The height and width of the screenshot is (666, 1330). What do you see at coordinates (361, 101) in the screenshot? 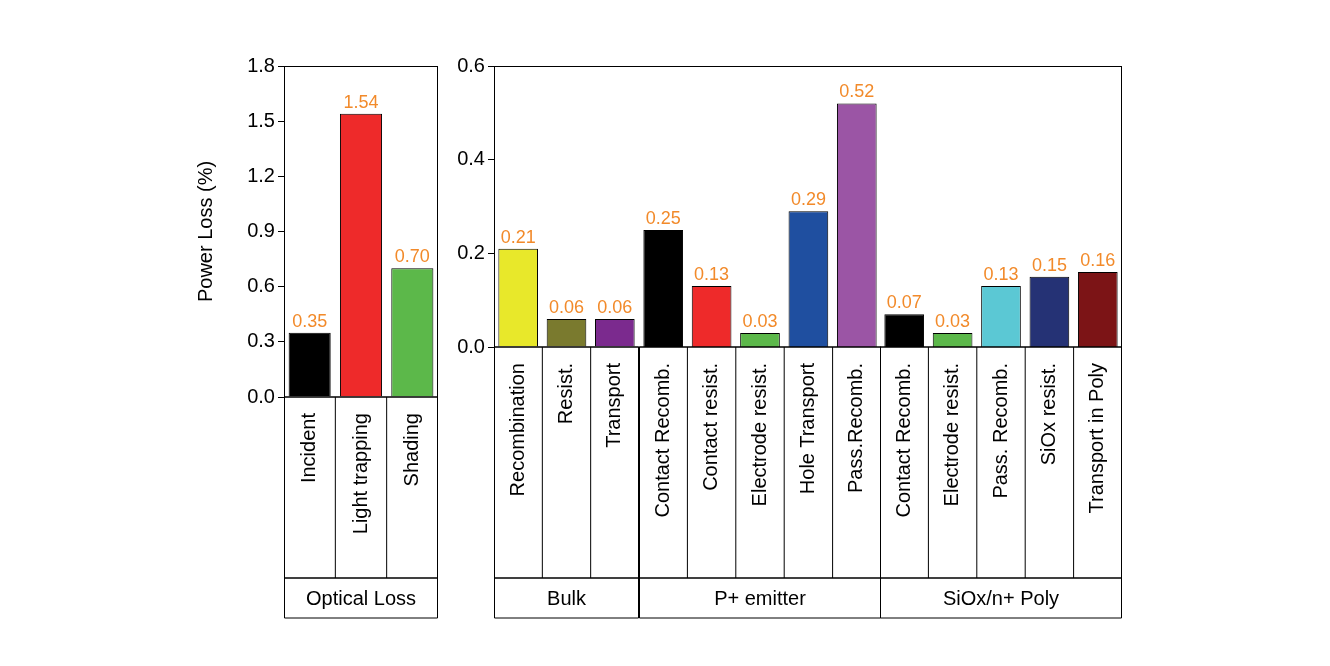
I see `data-label: 1.54` at bounding box center [361, 101].